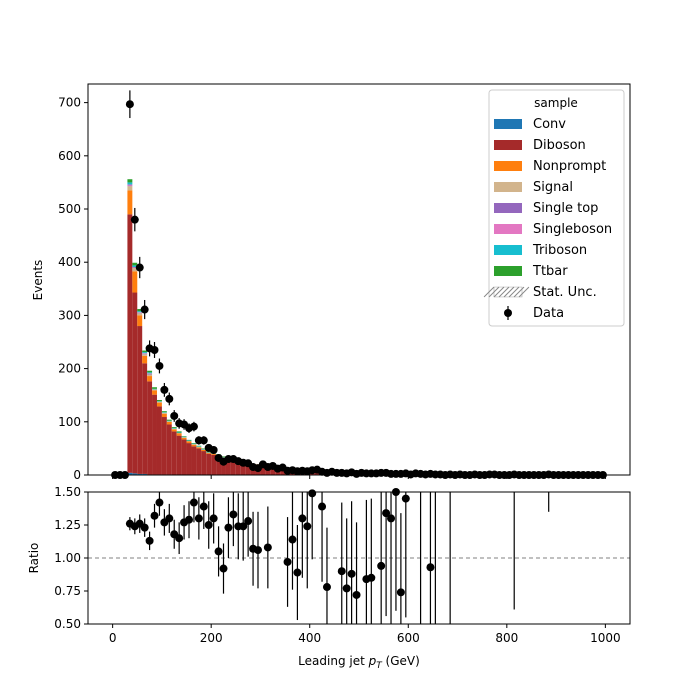 The image size is (700, 700). I want to click on legend-swatch-conv, so click(508, 124).